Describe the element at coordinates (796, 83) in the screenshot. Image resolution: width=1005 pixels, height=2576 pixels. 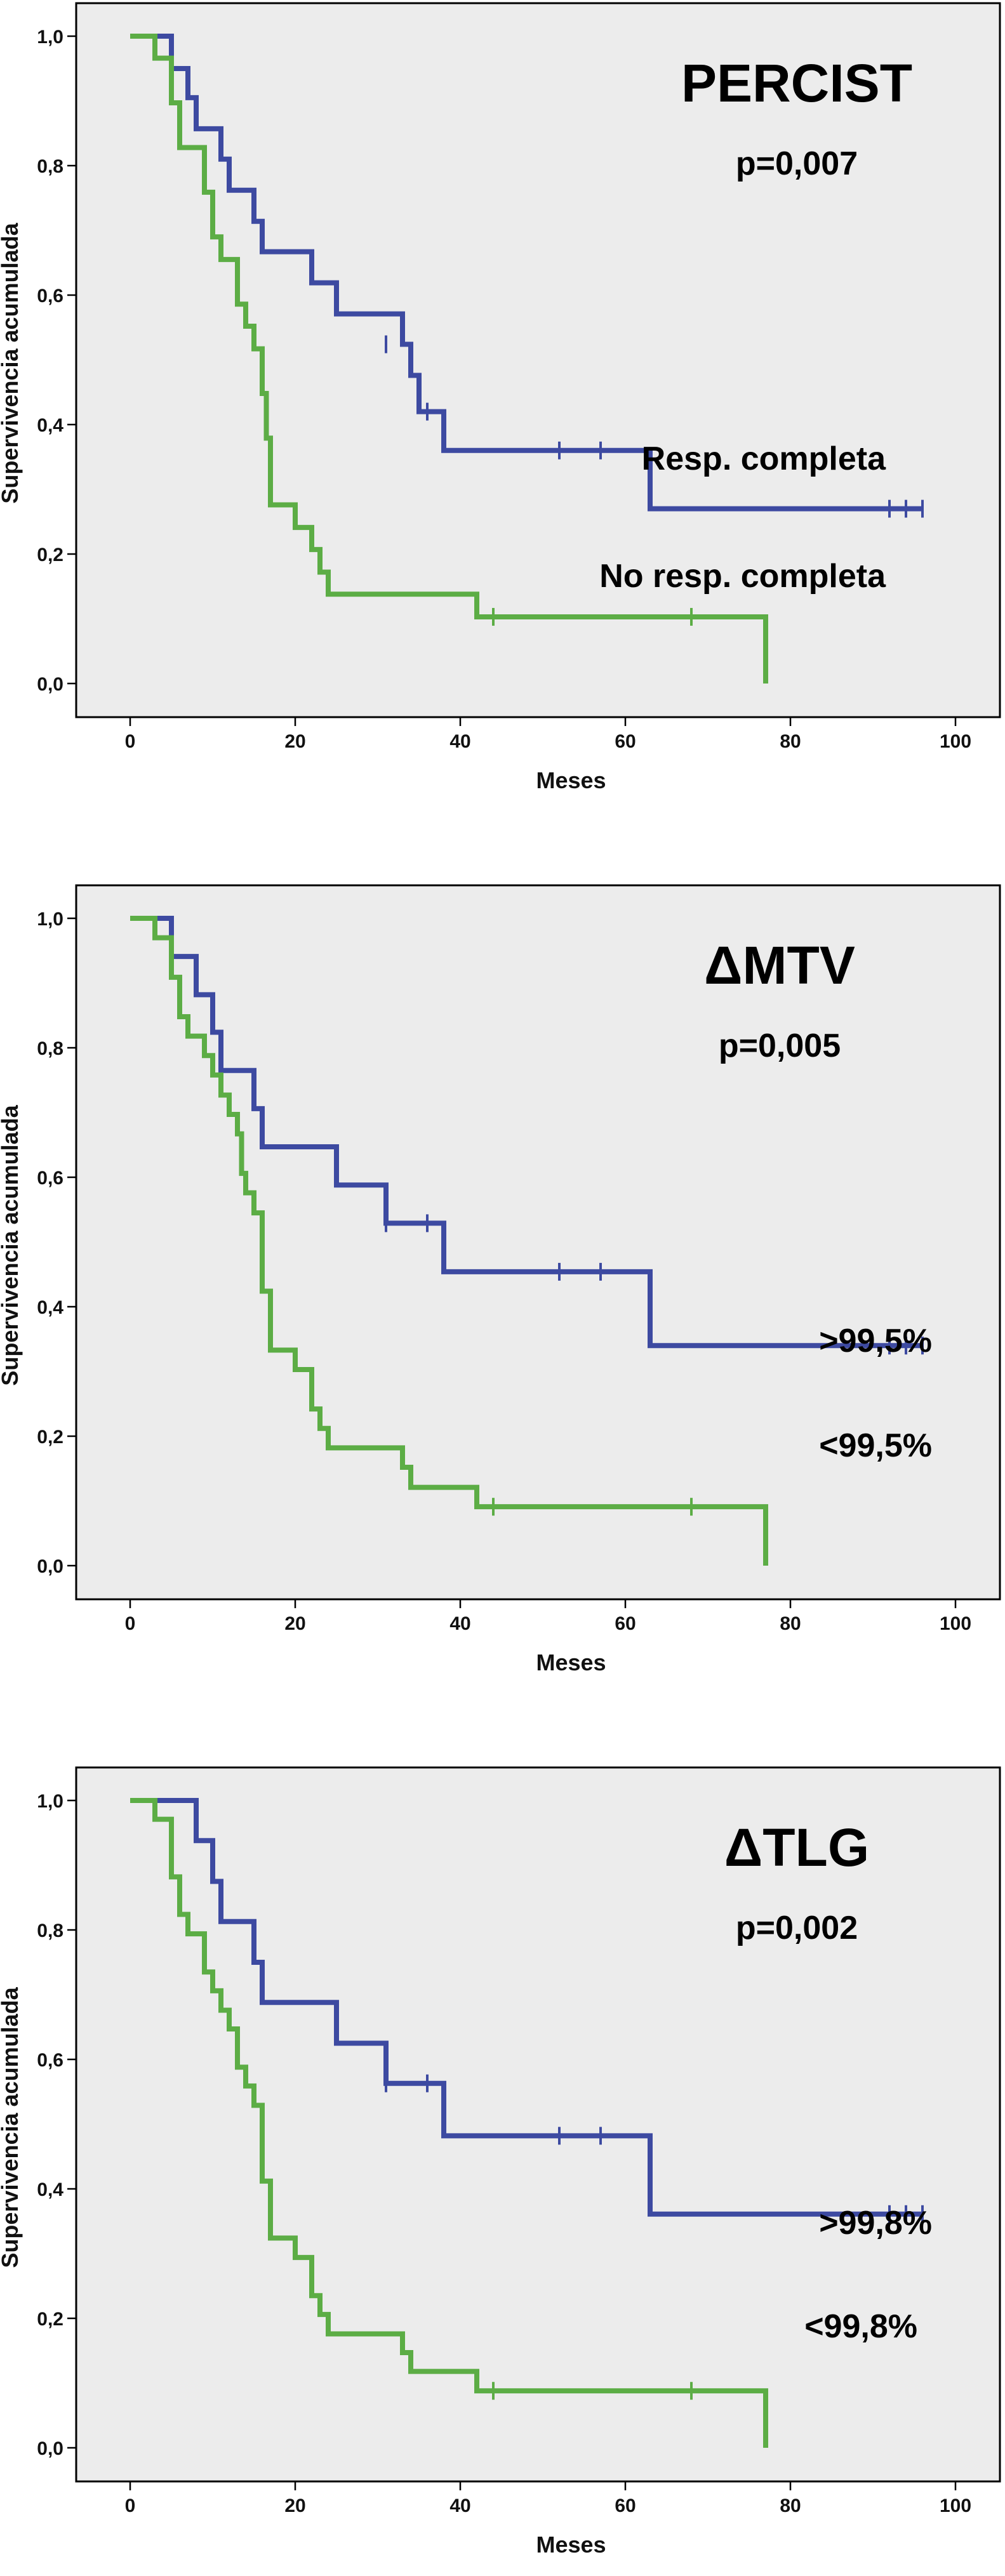
I see `chart-title: PERCIST` at that location.